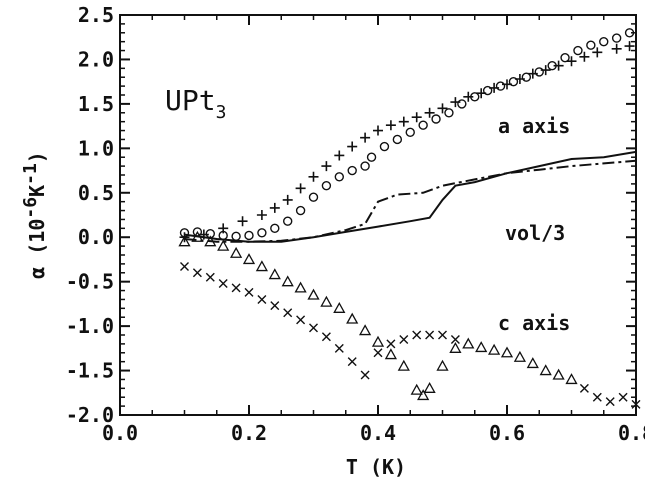  Describe the element at coordinates (96, 237) in the screenshot. I see `y-tick-label: 0.0` at that location.